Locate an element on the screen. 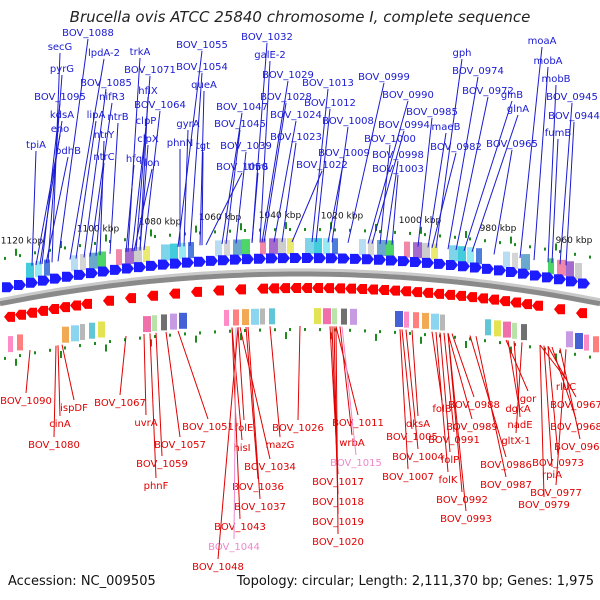 The width and height of the screenshot is (600, 600). backbone-arc-highlight is located at coordinates (300, 285).